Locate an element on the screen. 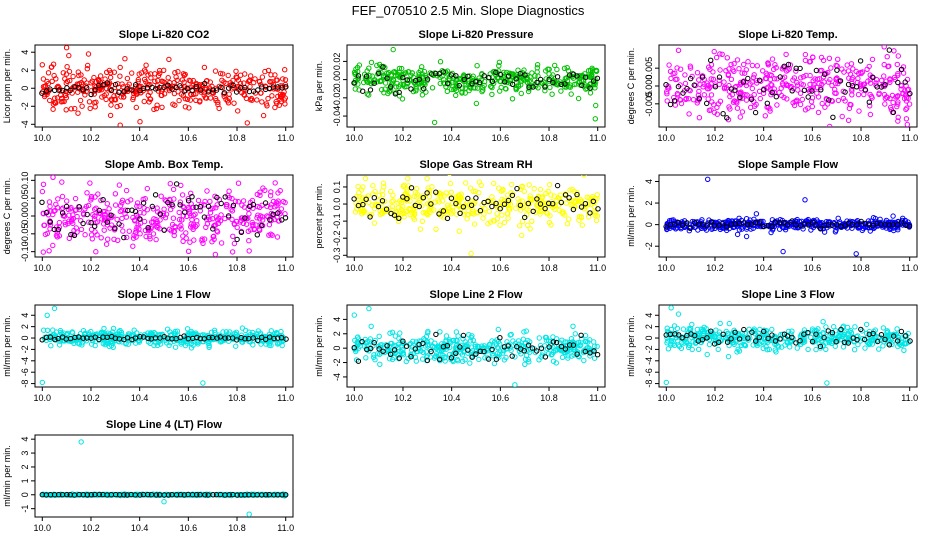 This screenshot has height=540, width=936. outlier-point is located at coordinates (249, 251).